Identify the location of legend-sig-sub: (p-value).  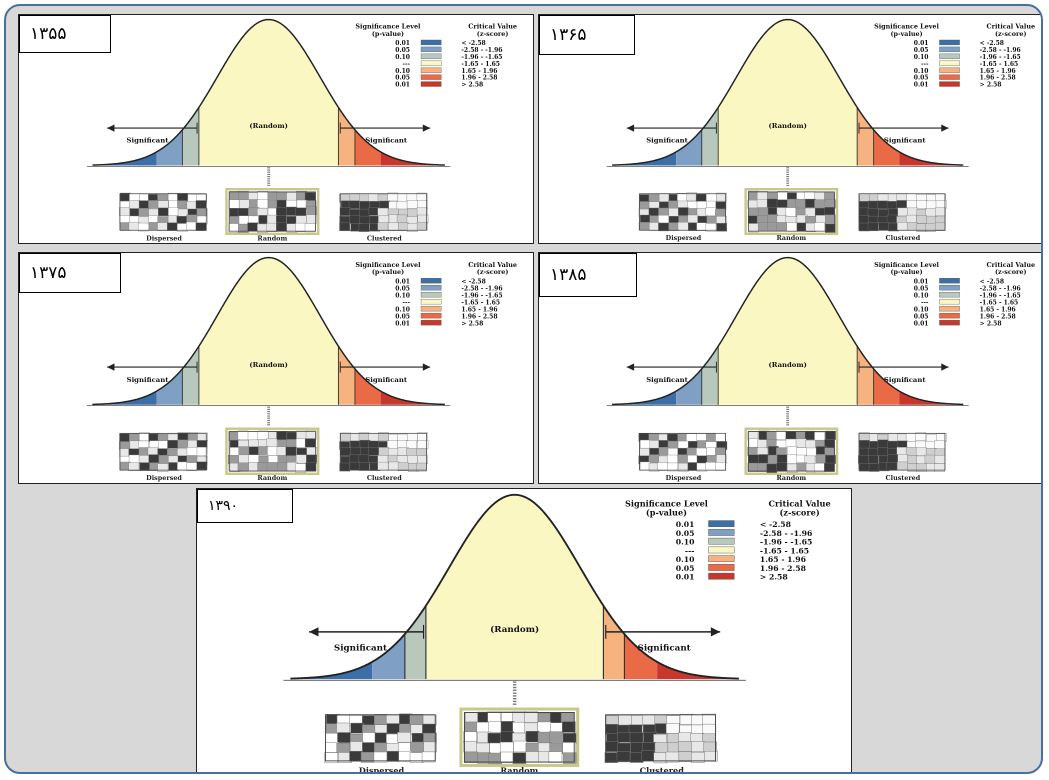
(388, 272).